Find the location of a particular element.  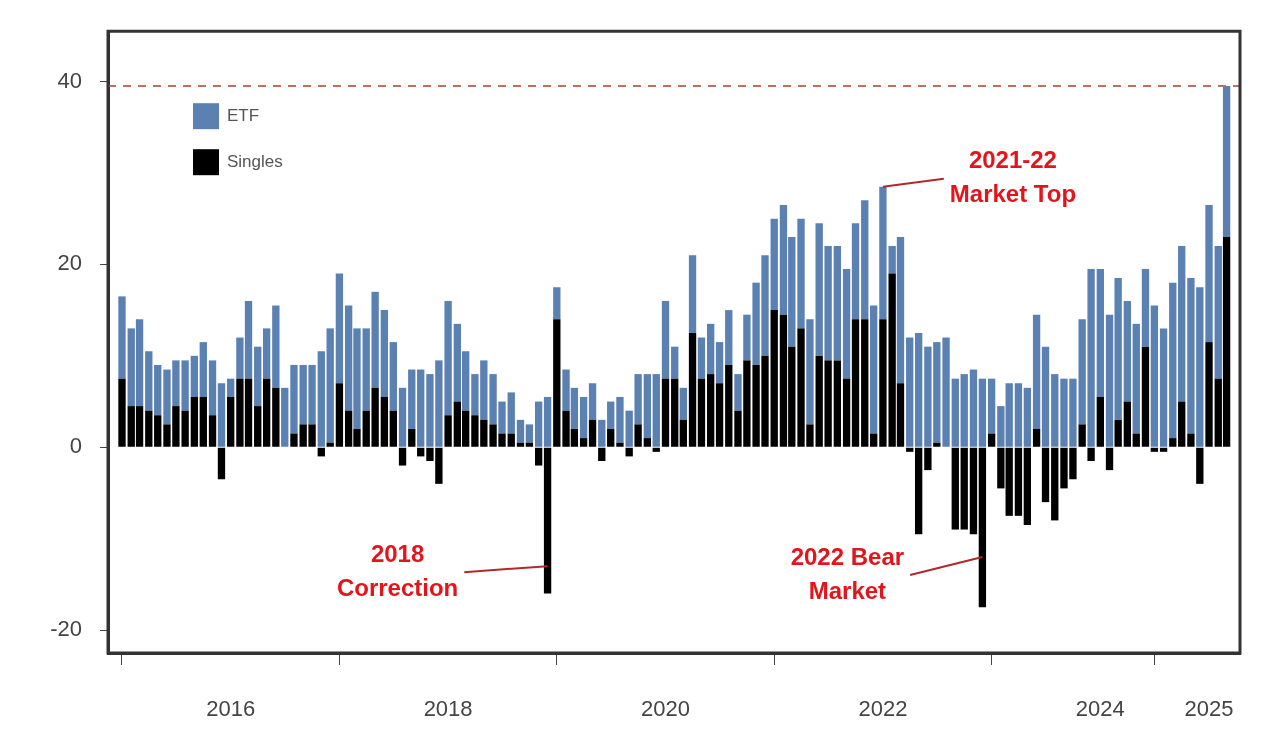

x-tick-label: 2018 is located at coordinates (448, 709).